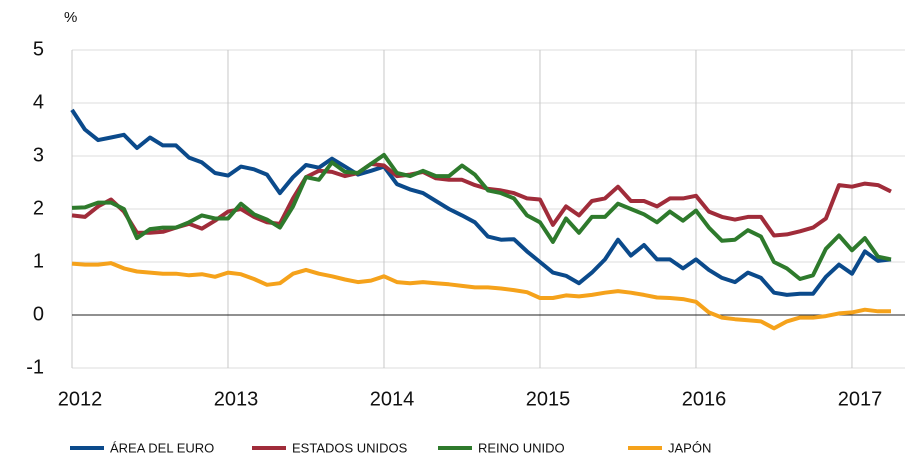 The height and width of the screenshot is (462, 912). Describe the element at coordinates (80, 399) in the screenshot. I see `x-tick-label: 2012` at that location.